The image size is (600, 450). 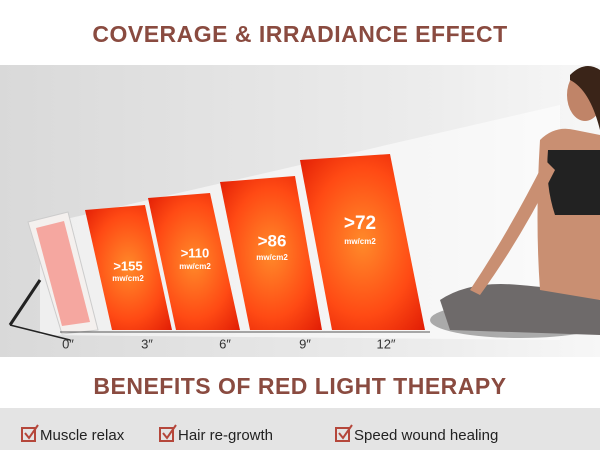 What do you see at coordinates (299, 34) in the screenshot?
I see `section-title: COVERAGE & IRRADIANCE EFFECT` at bounding box center [299, 34].